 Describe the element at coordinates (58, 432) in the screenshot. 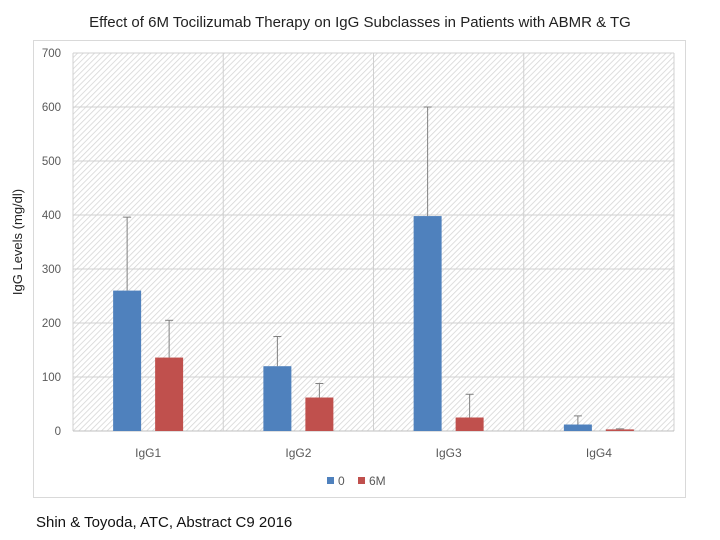

I see `y-tick-label: 0` at that location.